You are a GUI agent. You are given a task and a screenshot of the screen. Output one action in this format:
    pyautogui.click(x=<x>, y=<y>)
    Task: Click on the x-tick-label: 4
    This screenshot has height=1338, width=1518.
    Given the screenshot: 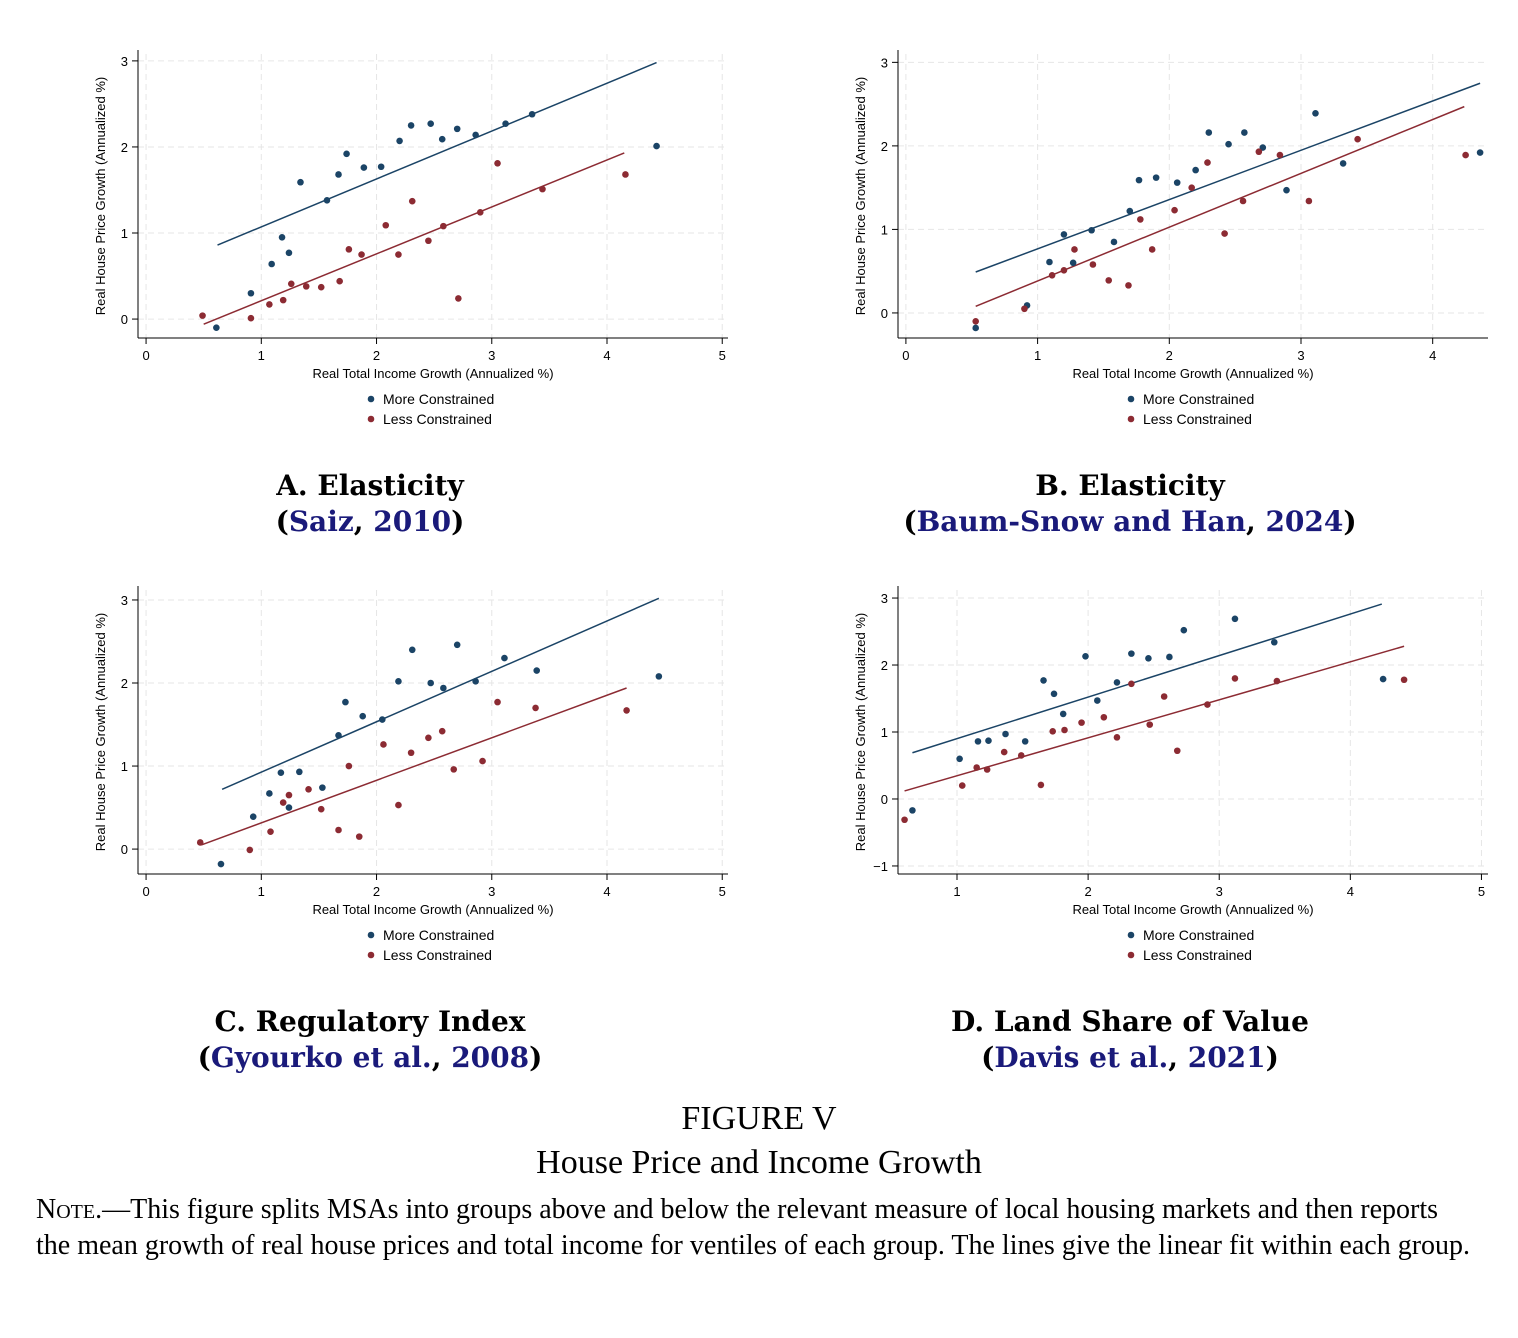 What is the action you would take?
    pyautogui.click(x=1350, y=891)
    